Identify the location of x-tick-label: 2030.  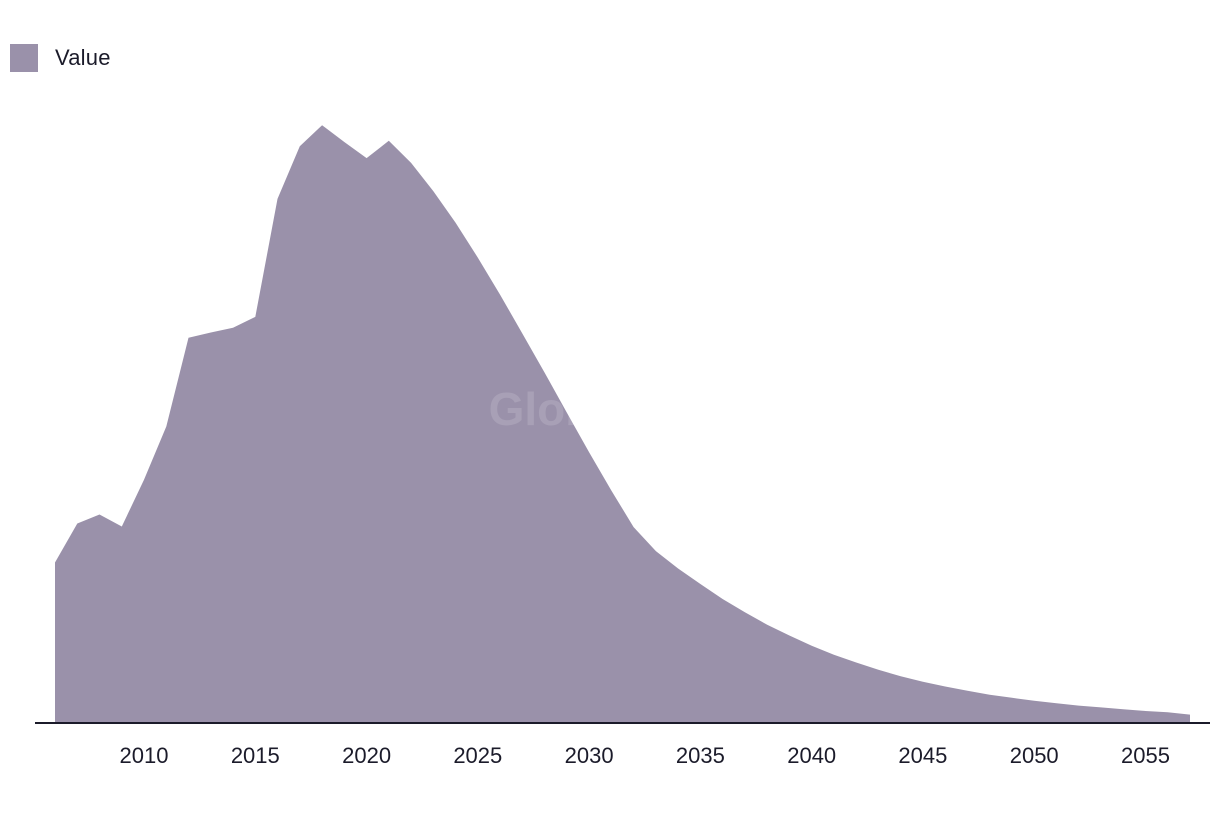
(589, 755).